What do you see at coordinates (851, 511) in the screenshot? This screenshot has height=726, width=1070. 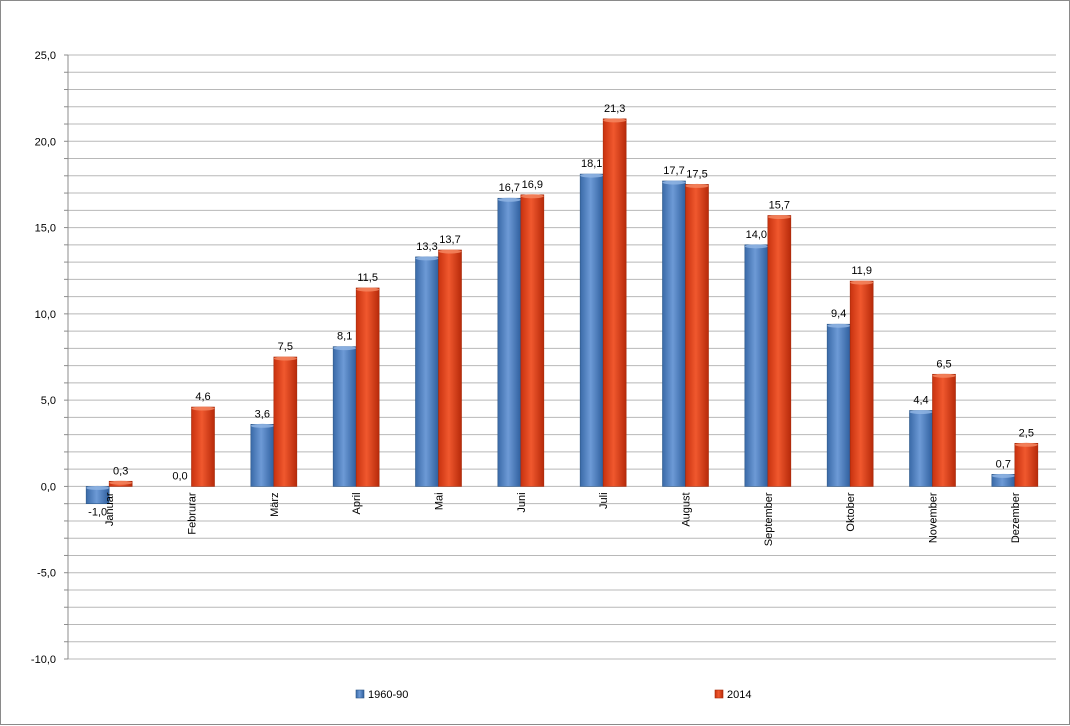 I see `category-label: Oktober` at bounding box center [851, 511].